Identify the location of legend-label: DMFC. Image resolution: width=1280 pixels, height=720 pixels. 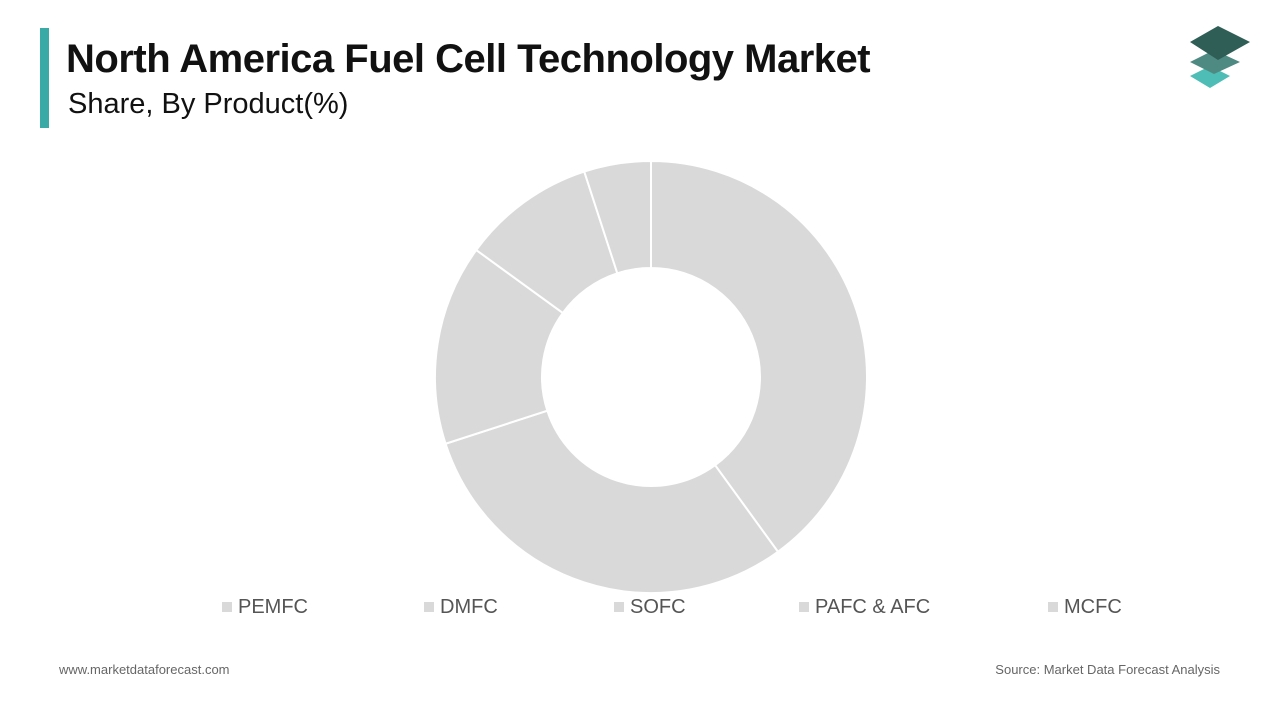
(469, 606).